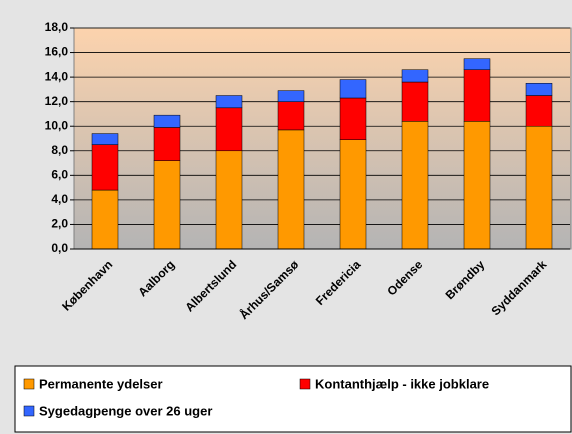  Describe the element at coordinates (402, 383) in the screenshot. I see `legend-label: Kontanthjælp - ikke jobklare` at that location.